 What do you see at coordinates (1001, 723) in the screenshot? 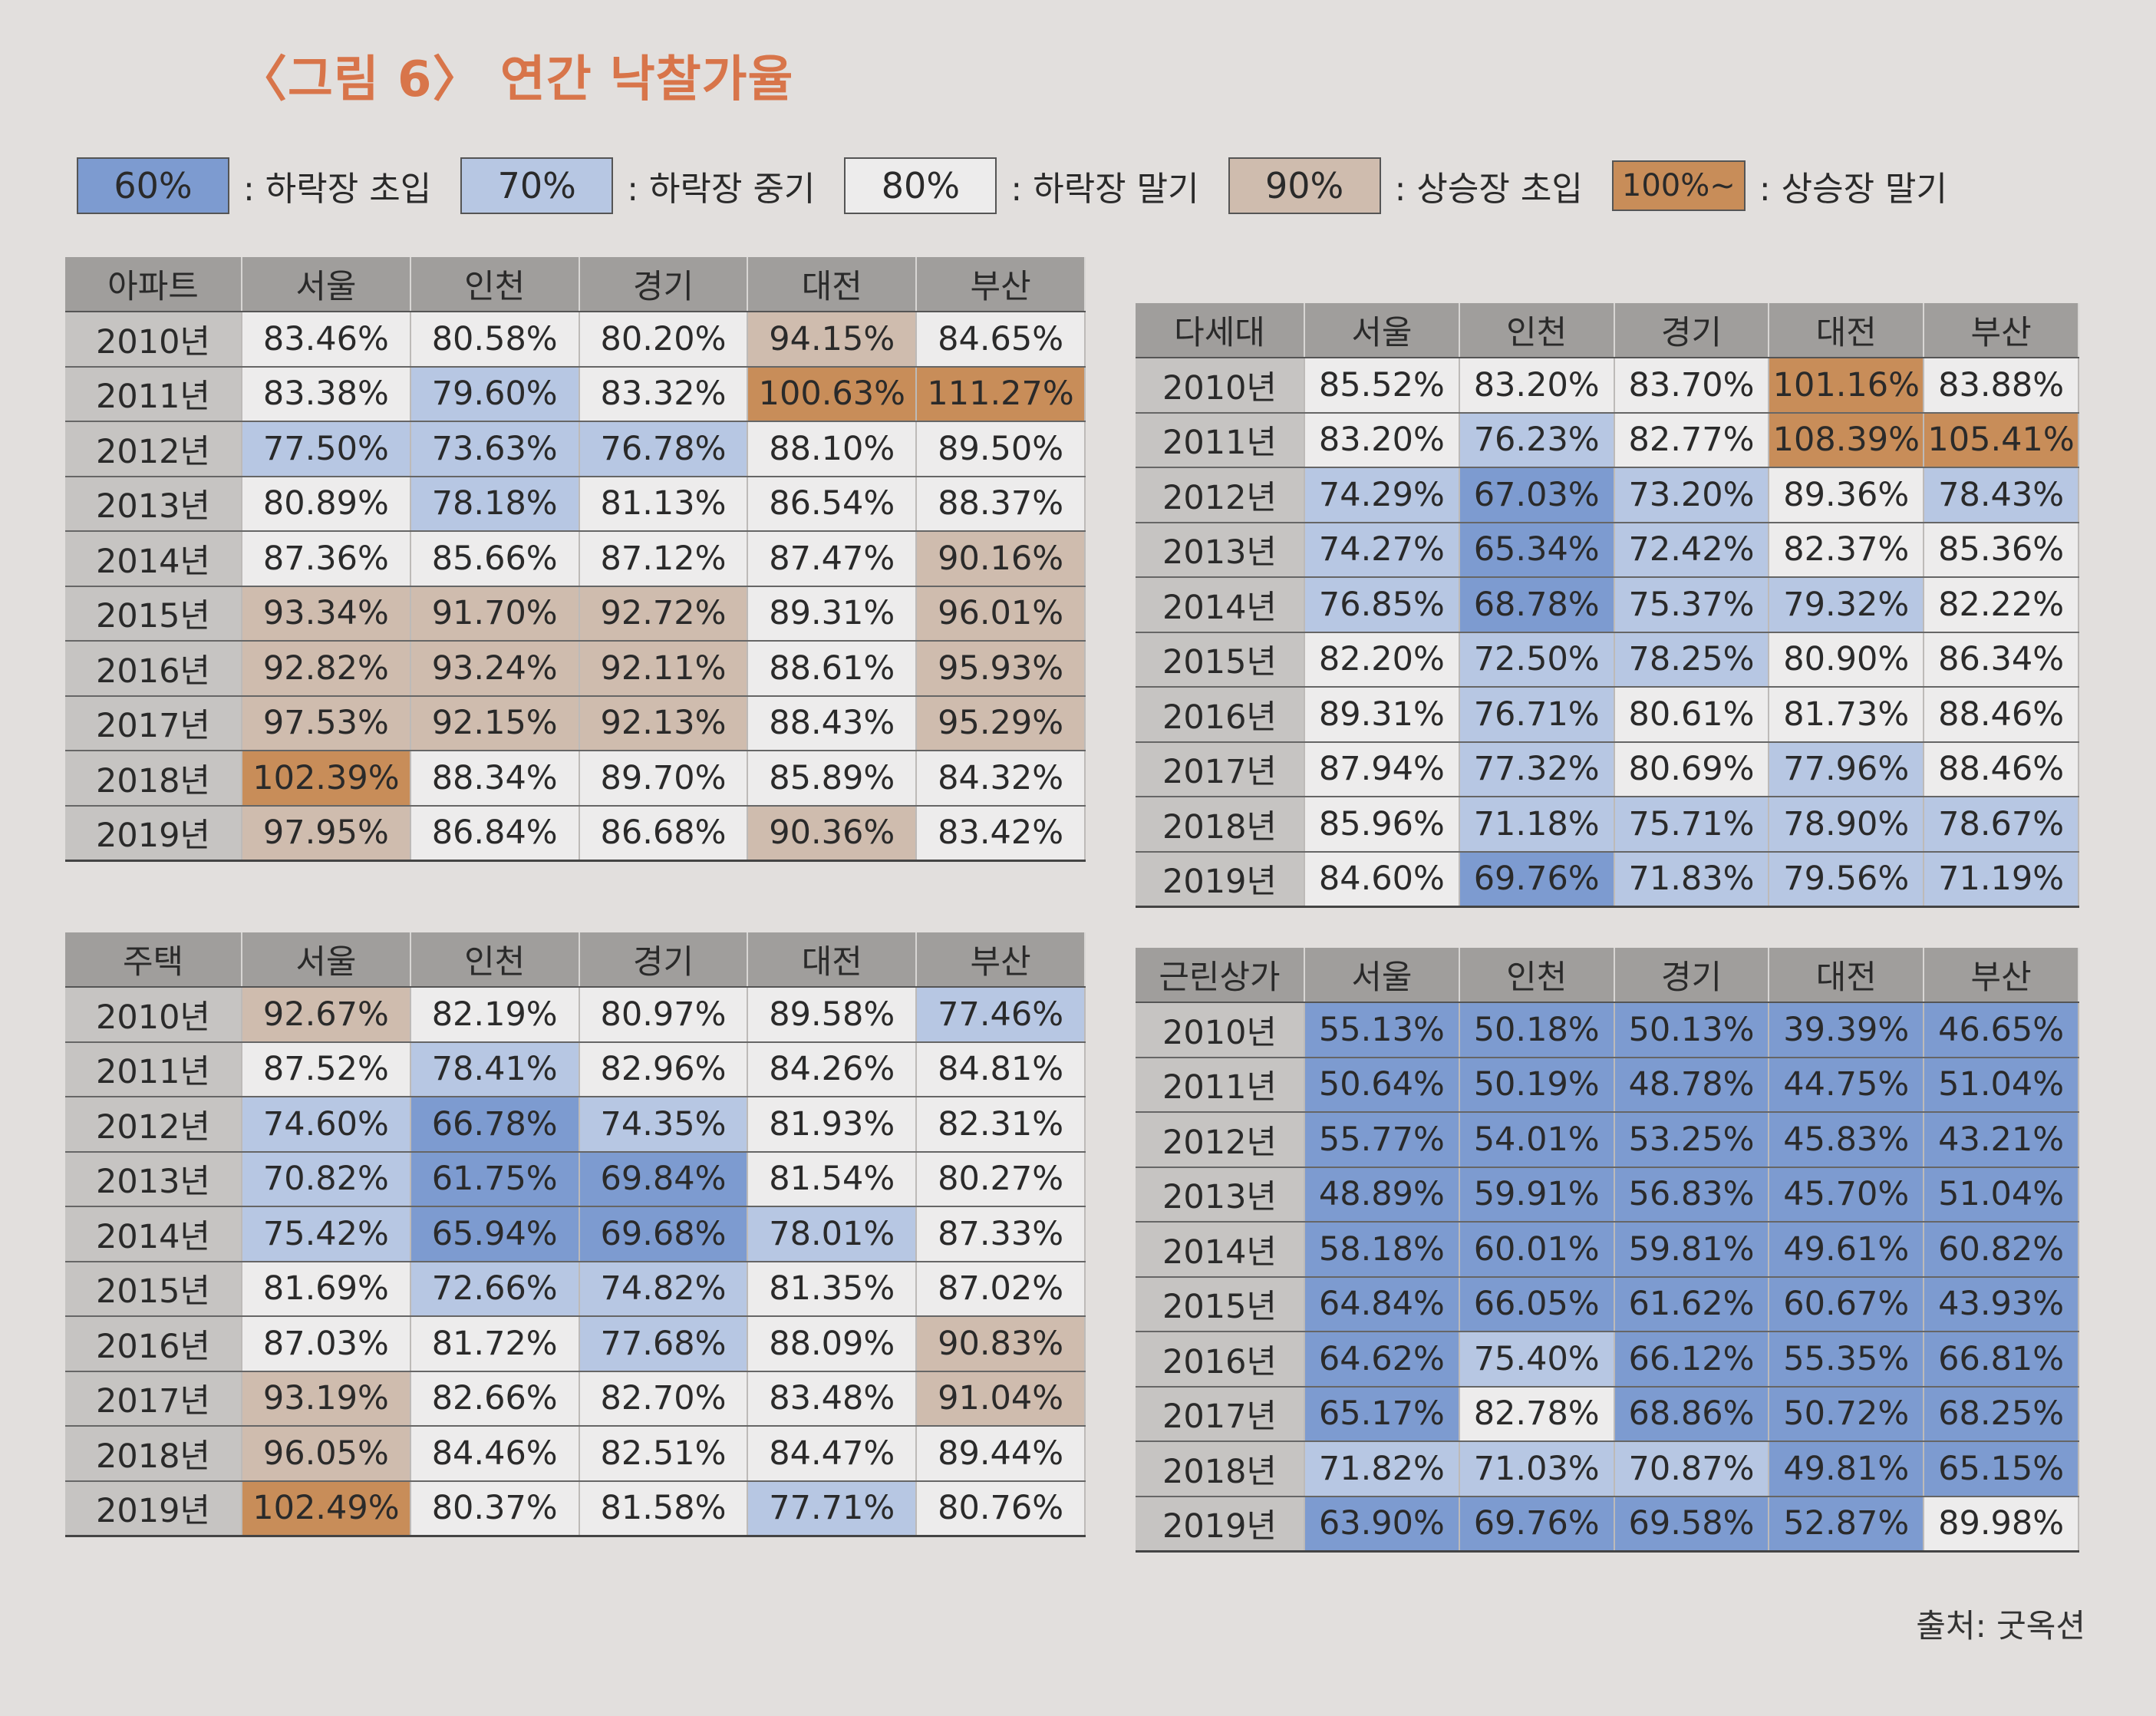
I see `value-cell: 95.29%` at bounding box center [1001, 723].